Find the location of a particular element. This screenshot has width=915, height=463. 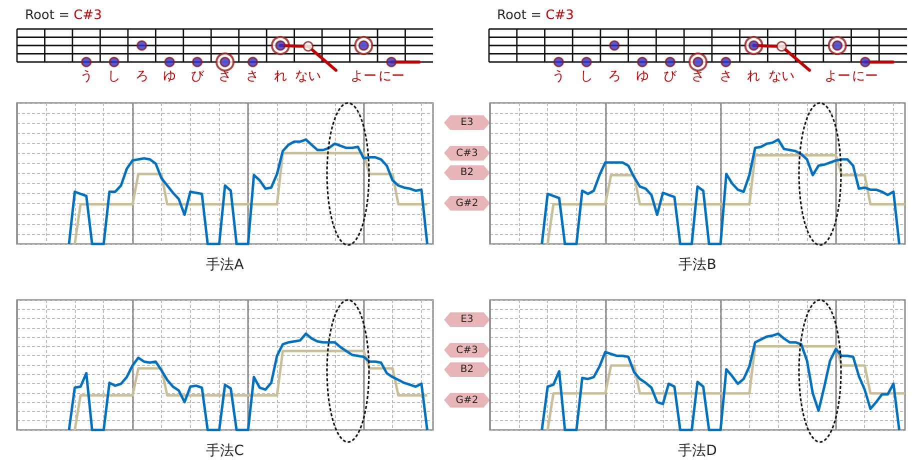

x-axis-title: 手法D is located at coordinates (697, 451).